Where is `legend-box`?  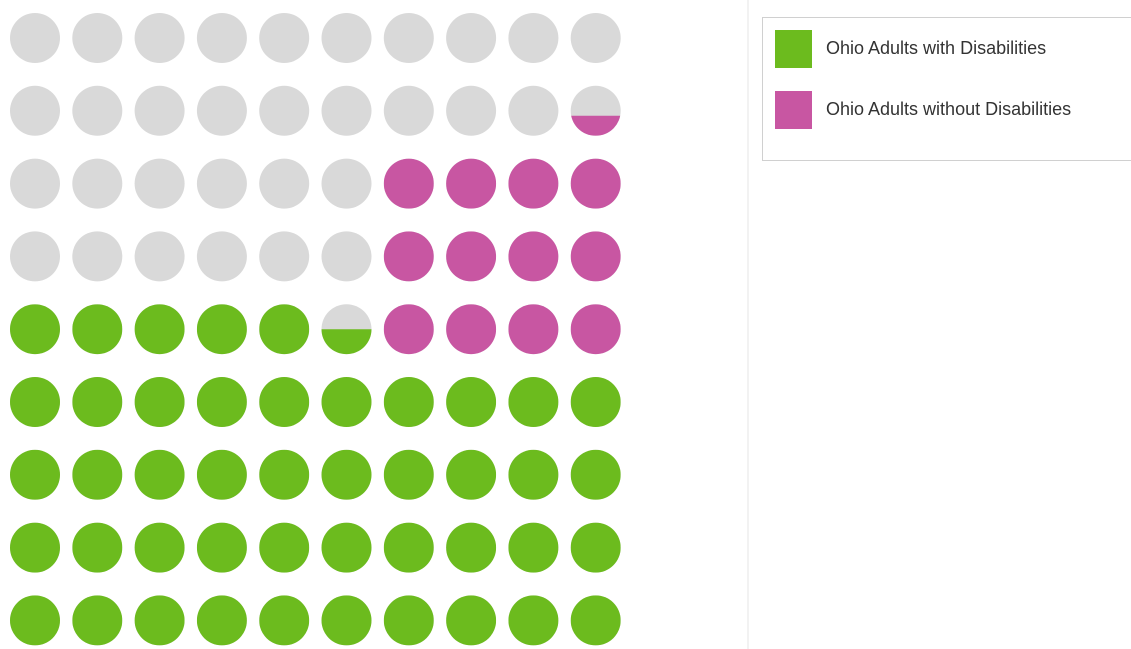
legend-box is located at coordinates (946, 89).